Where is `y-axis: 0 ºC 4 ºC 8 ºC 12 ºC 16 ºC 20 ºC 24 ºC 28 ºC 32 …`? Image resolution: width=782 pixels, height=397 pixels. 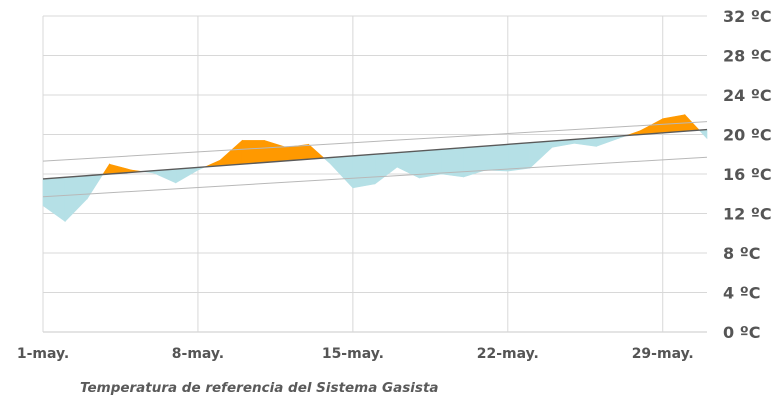
y-axis: 0 ºC 4 ºC 8 ºC 12 ºC 16 ºC 20 ºC 24 ºC 28 ºC 32 … is located at coordinates (747, 174).